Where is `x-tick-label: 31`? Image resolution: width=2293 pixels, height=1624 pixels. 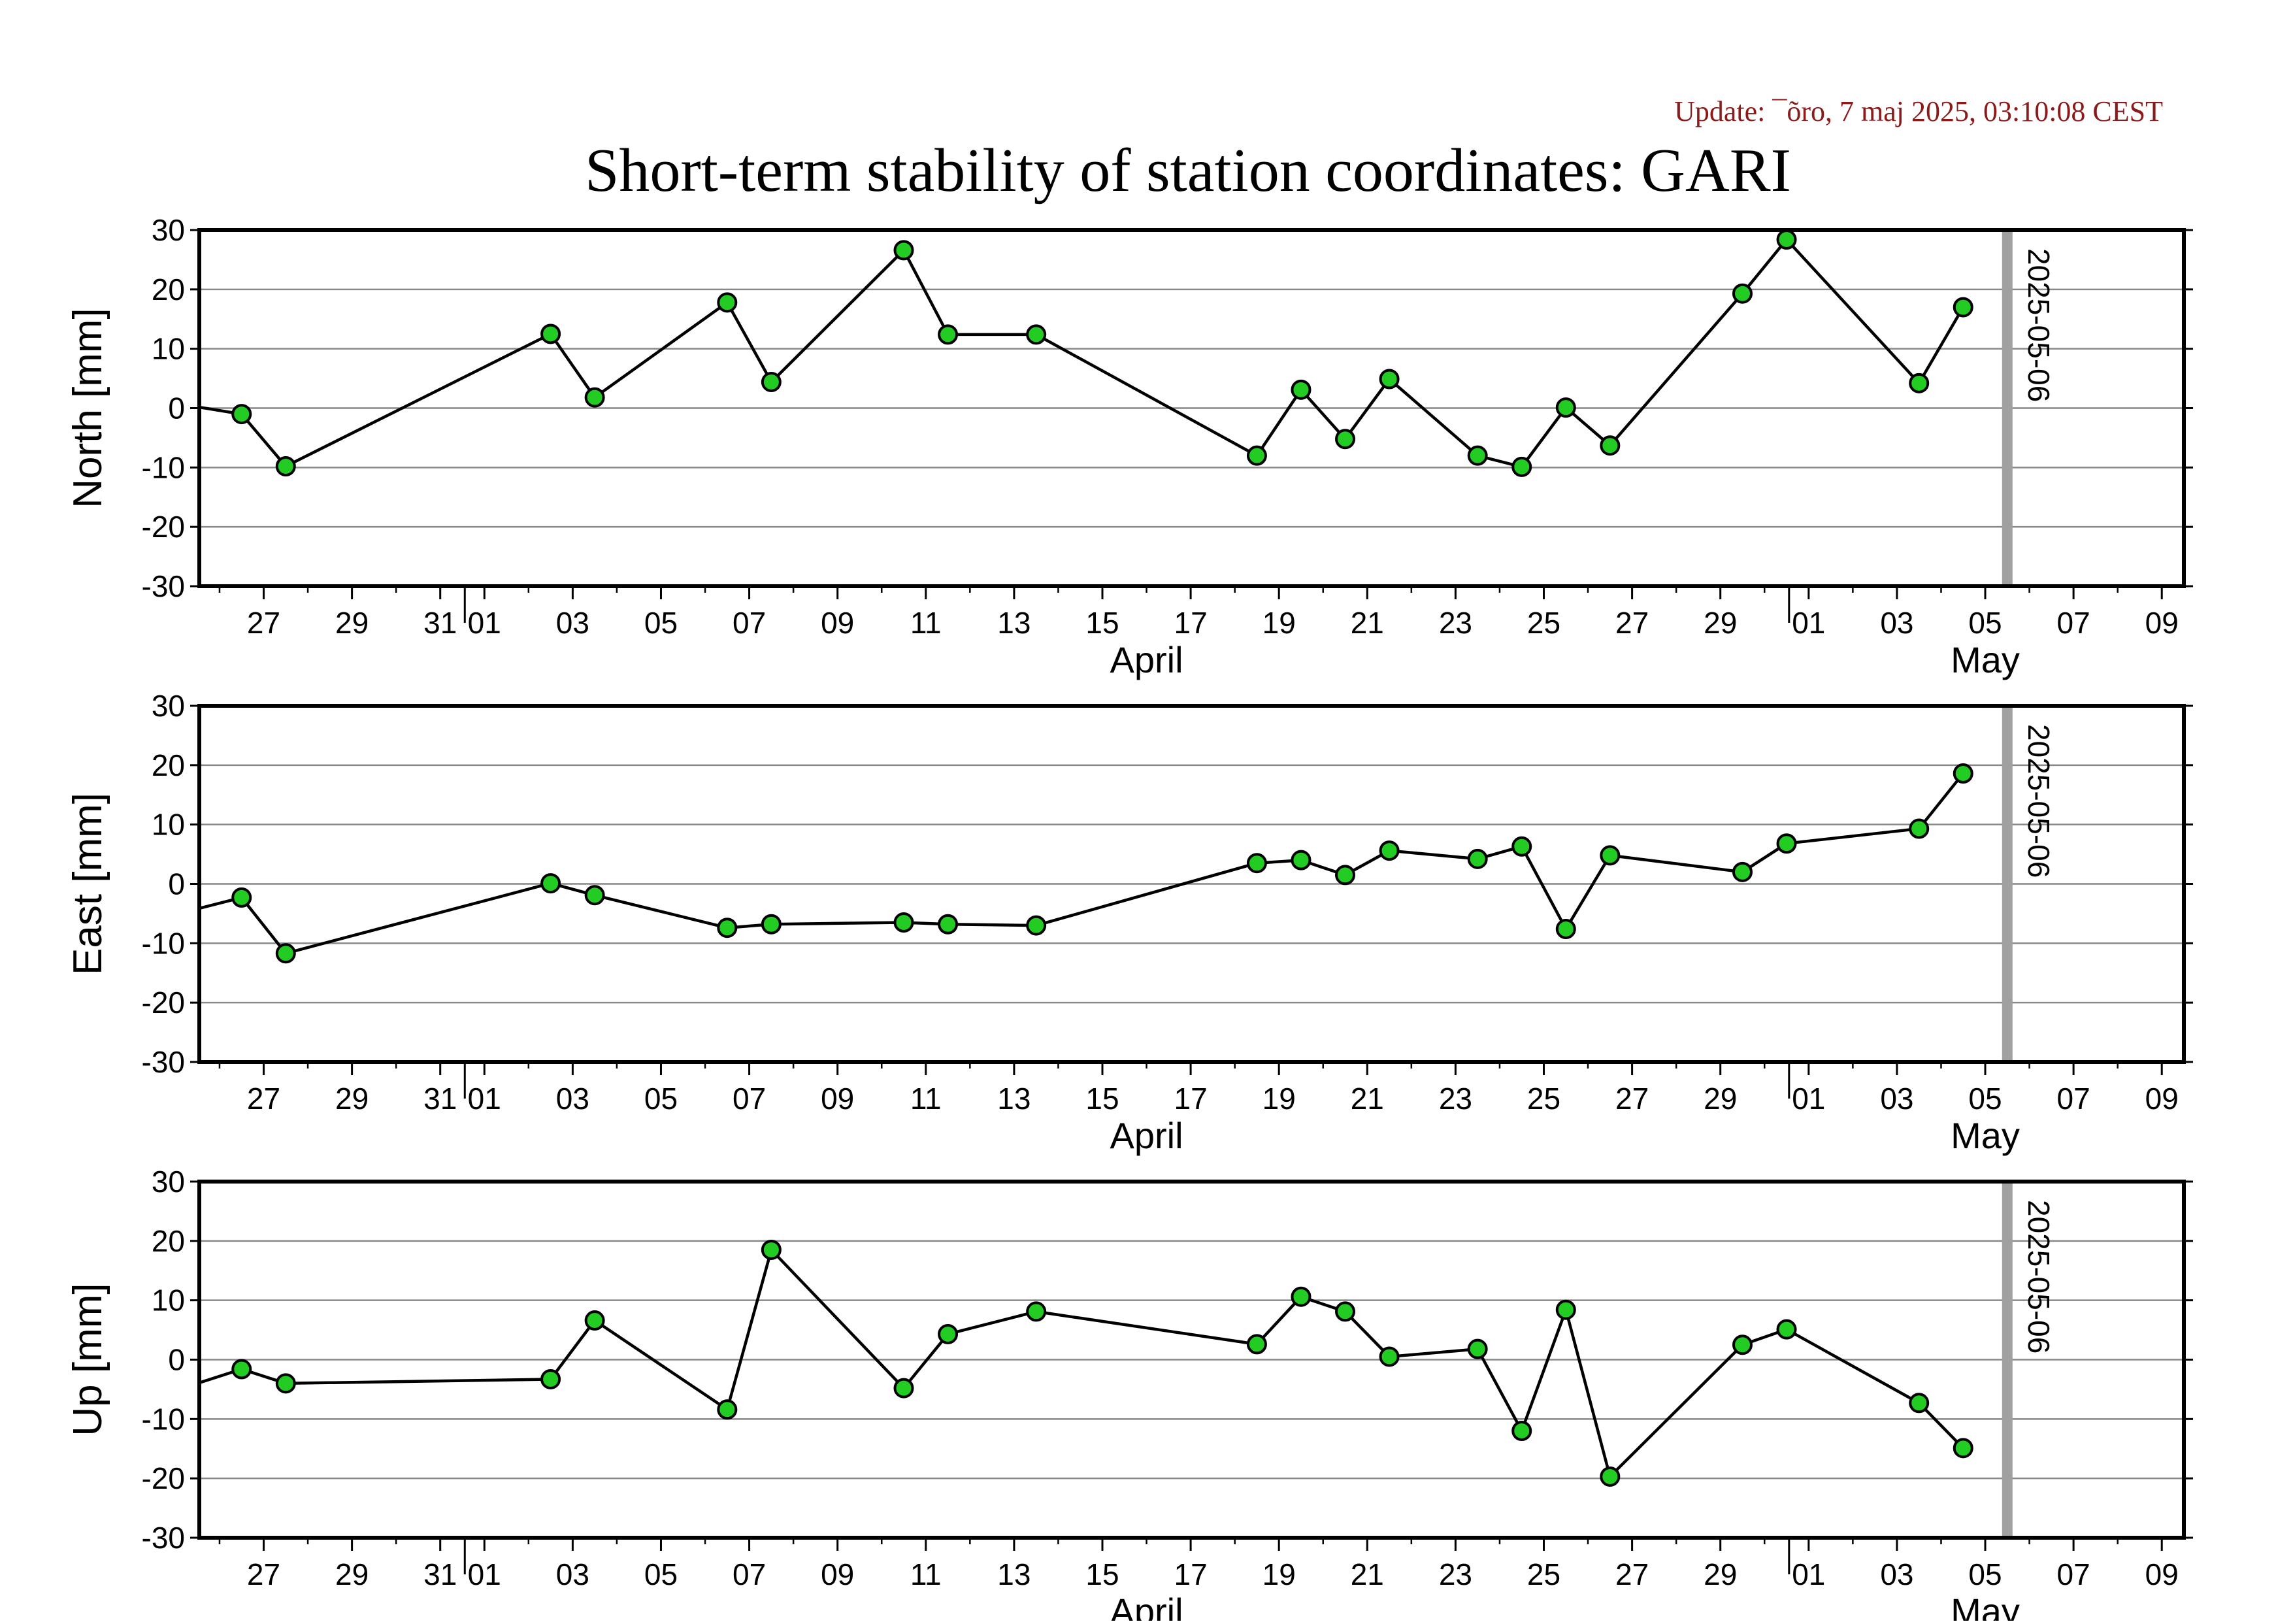
x-tick-label: 31 is located at coordinates (440, 1099).